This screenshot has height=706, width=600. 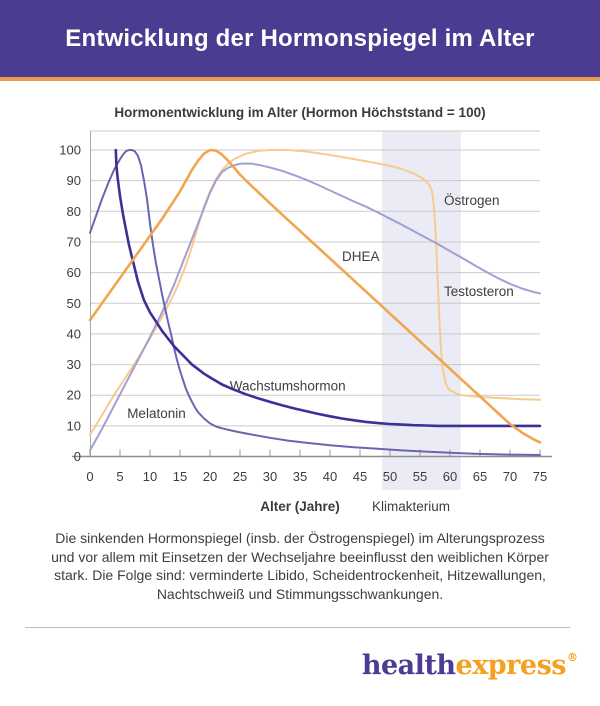 What do you see at coordinates (361, 256) in the screenshot?
I see `series-label-dhea: DHEA` at bounding box center [361, 256].